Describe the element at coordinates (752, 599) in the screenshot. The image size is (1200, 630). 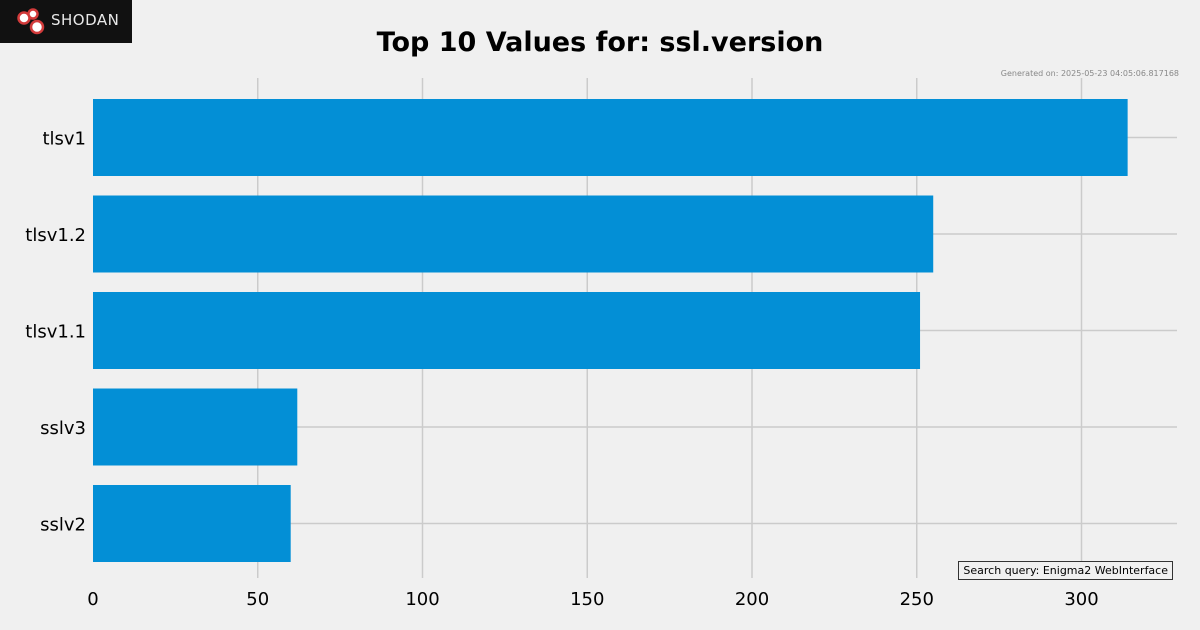
I see `x-tick-label: 200` at that location.